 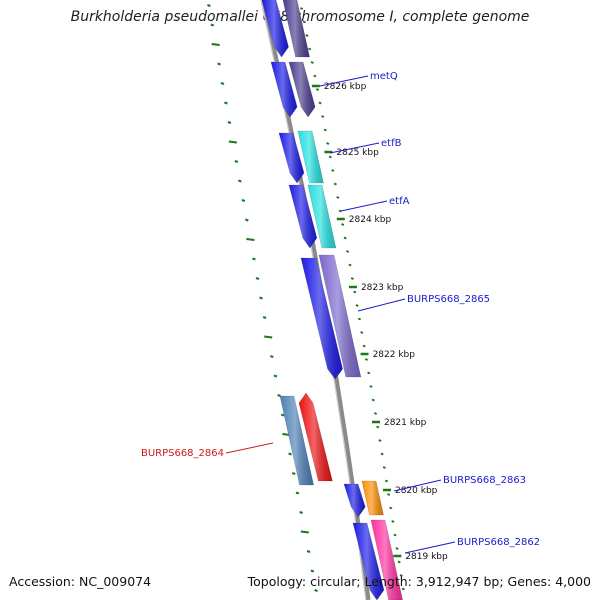 I want to click on tick-label: 2820 kbp, so click(x=416, y=491).